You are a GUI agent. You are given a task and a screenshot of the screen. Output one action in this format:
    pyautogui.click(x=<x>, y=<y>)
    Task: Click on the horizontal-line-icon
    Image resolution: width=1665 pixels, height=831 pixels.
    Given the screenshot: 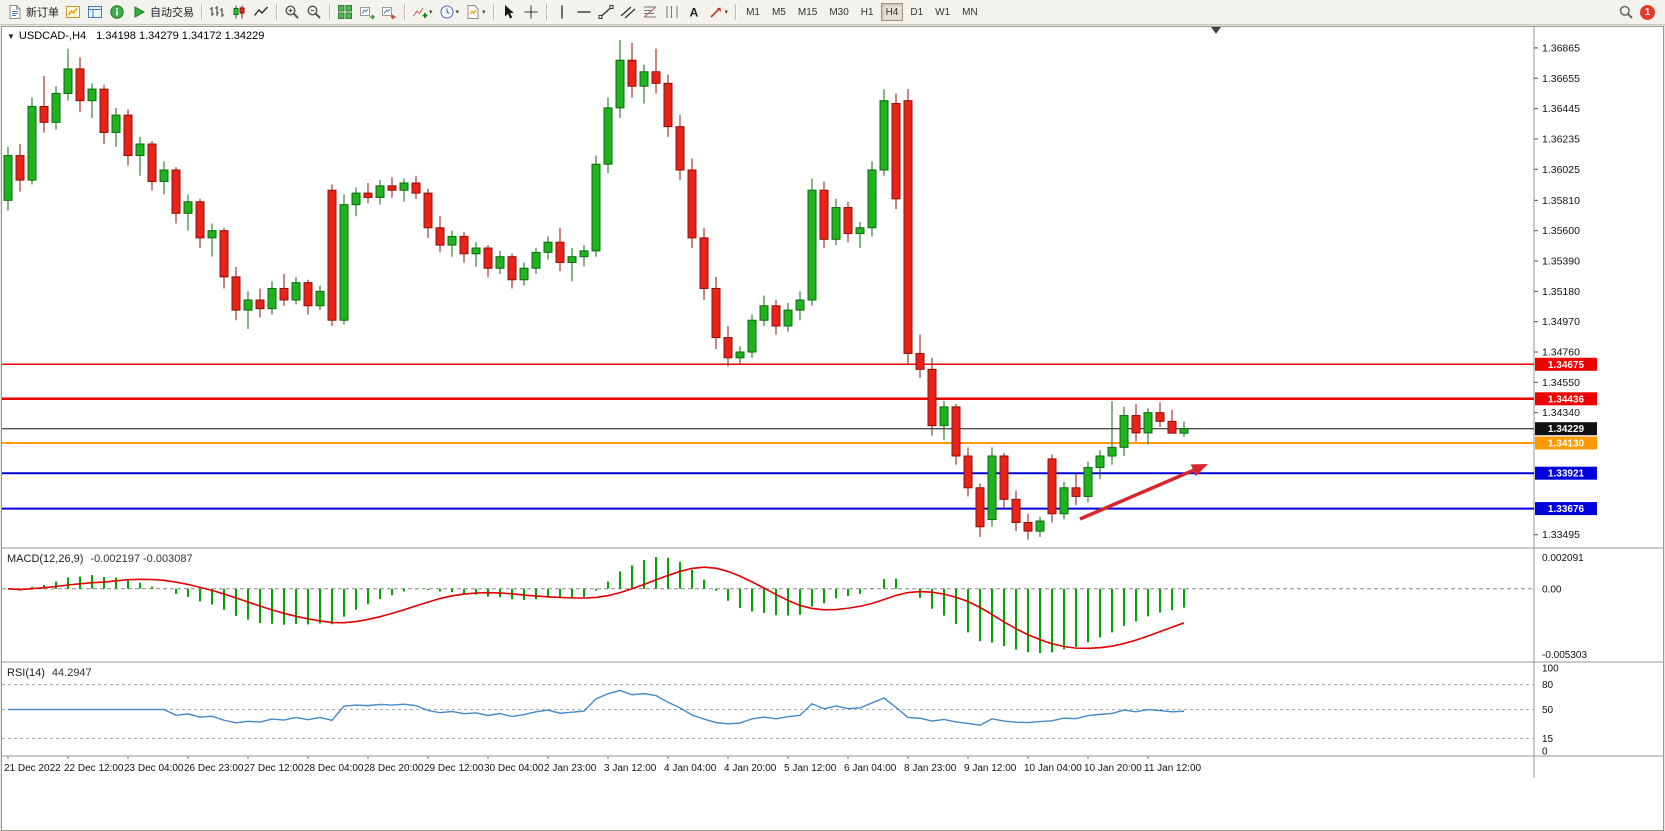 What is the action you would take?
    pyautogui.click(x=584, y=12)
    